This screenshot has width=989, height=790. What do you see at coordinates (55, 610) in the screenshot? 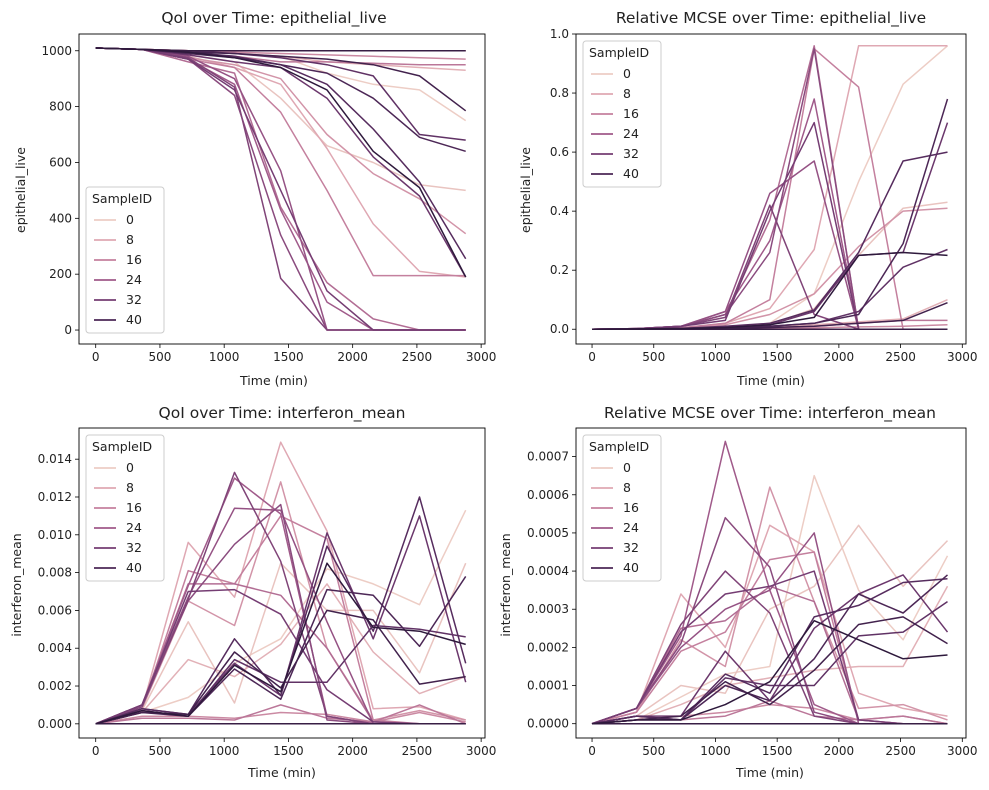
I see `y-tick-label: 0.006` at bounding box center [55, 610].